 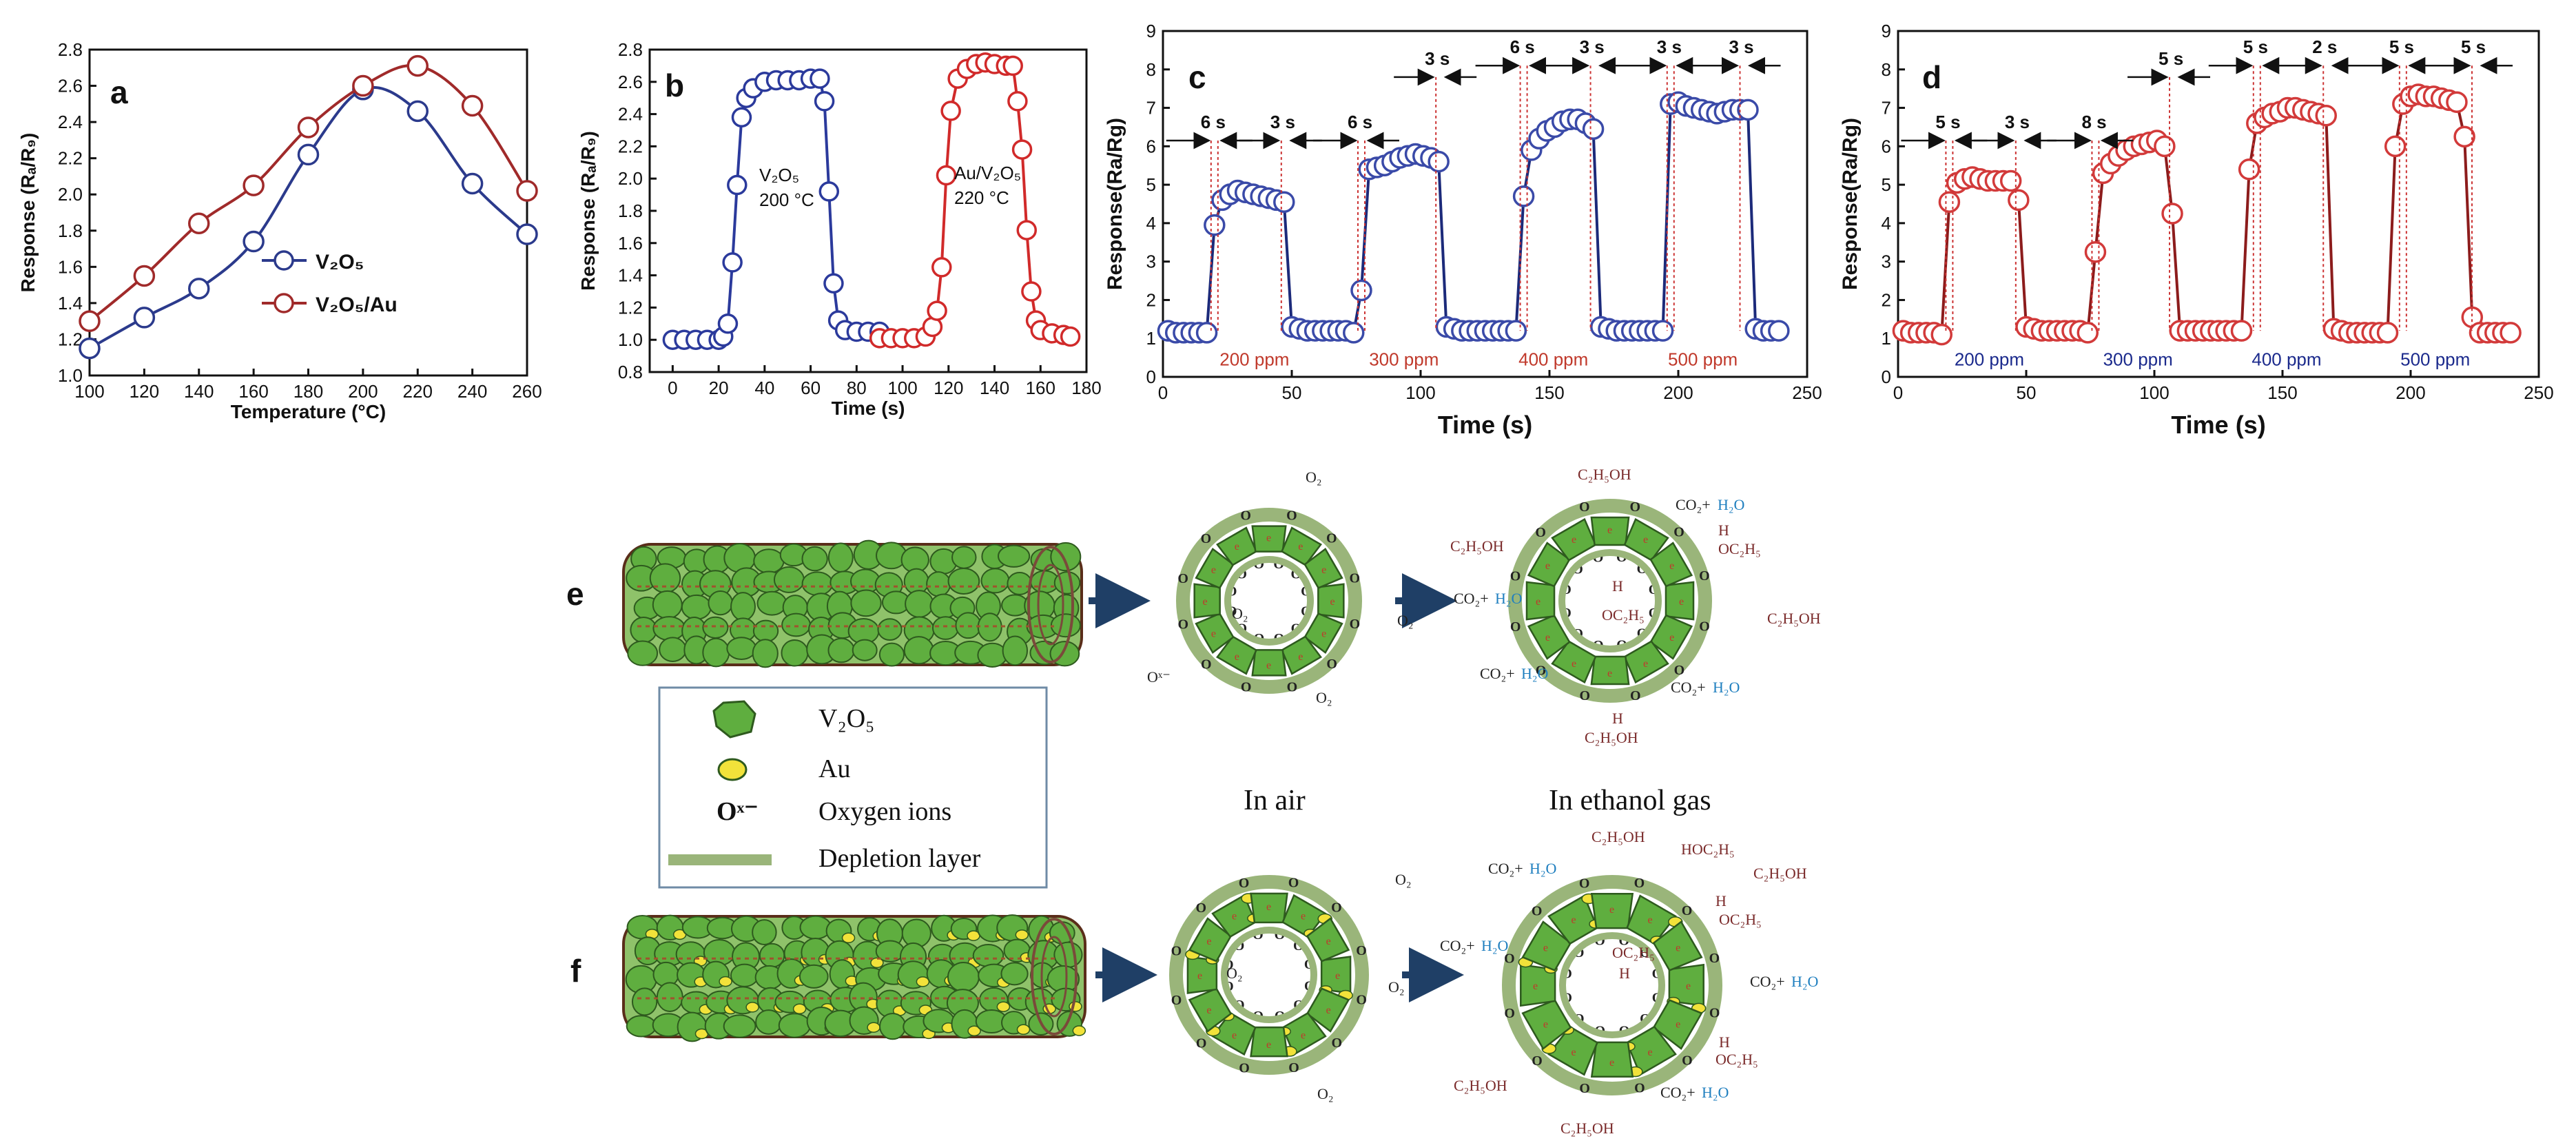 I want to click on legend-marker, so click(x=284, y=303).